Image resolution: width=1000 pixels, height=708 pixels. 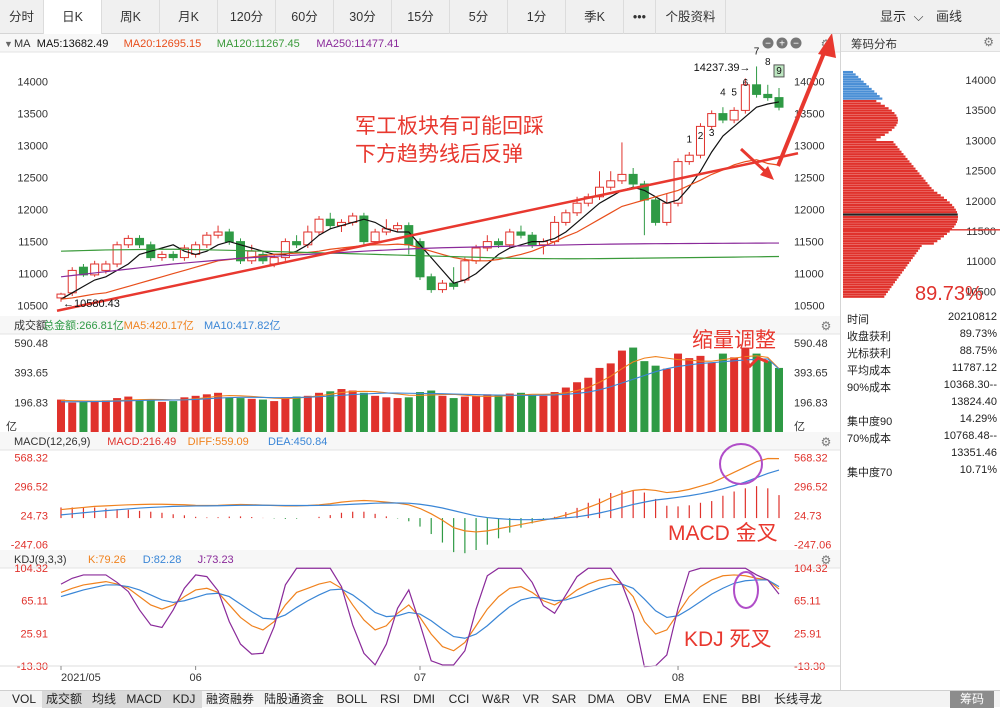 What do you see at coordinates (564, 699) in the screenshot?
I see `indicator-tab: SAR` at bounding box center [564, 699].